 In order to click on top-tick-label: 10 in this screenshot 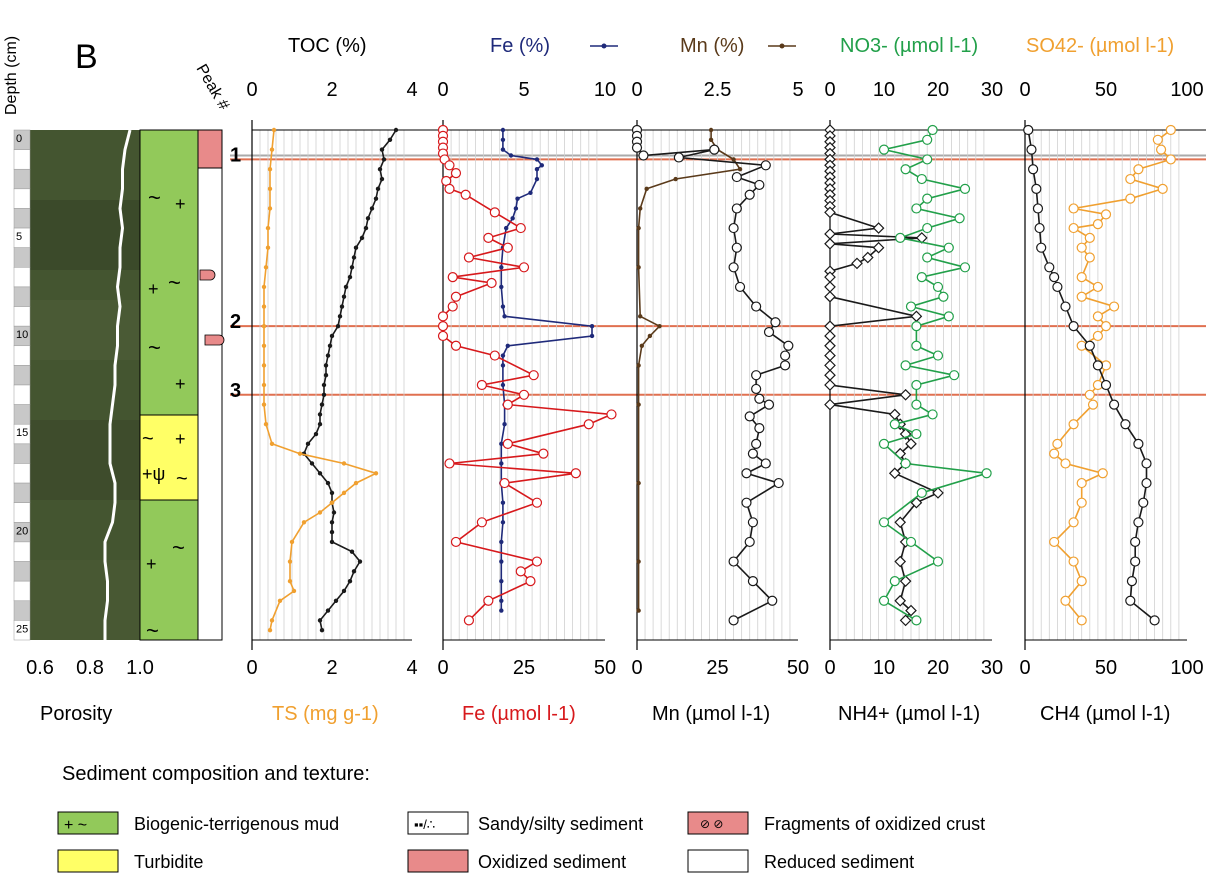, I will do `click(884, 90)`.